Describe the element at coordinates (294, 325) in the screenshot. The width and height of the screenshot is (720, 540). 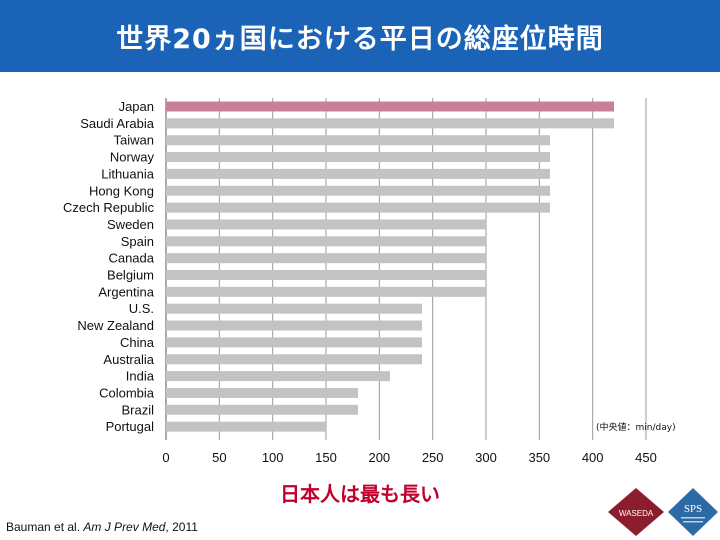
I see `bar-new-zealand` at that location.